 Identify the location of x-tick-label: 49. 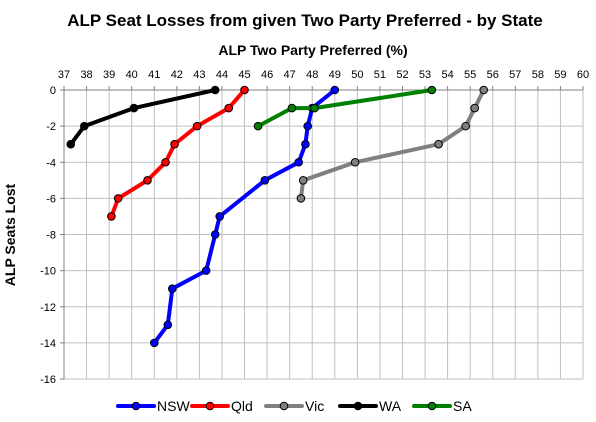
(335, 75).